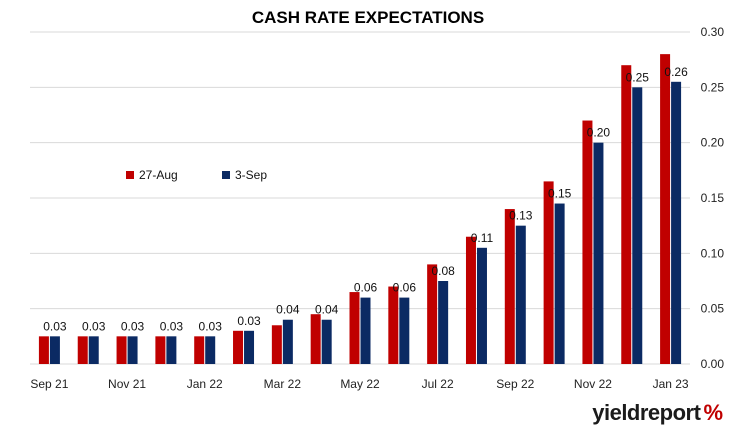 The image size is (731, 426). What do you see at coordinates (443, 271) in the screenshot?
I see `data-label: 0.08` at bounding box center [443, 271].